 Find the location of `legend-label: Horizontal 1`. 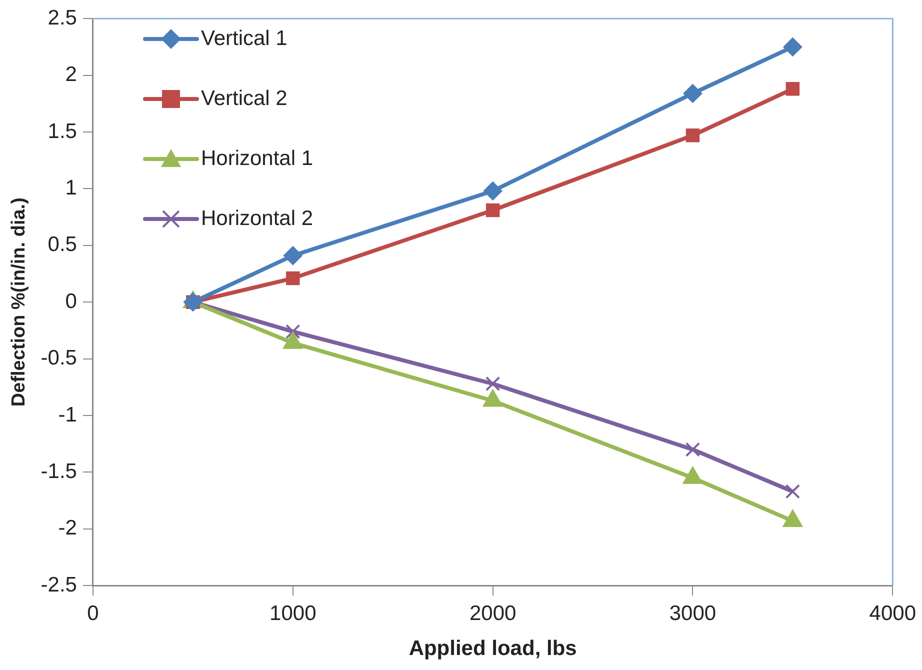

legend-label: Horizontal 1 is located at coordinates (257, 158).